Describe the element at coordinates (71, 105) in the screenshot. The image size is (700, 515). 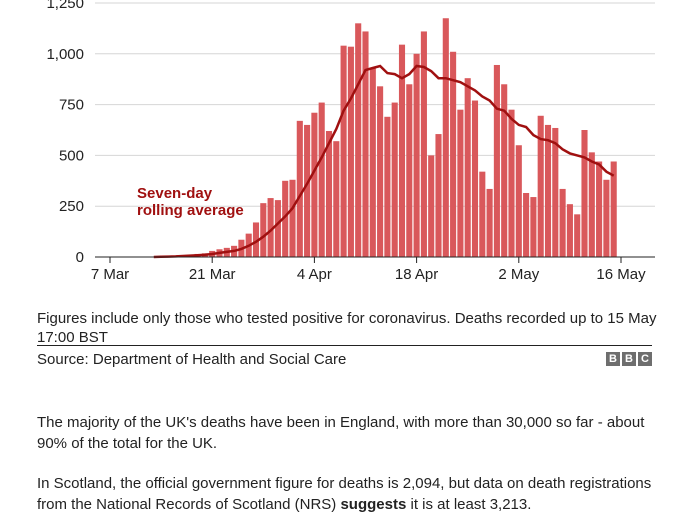
I see `y-tick-label: 750` at that location.